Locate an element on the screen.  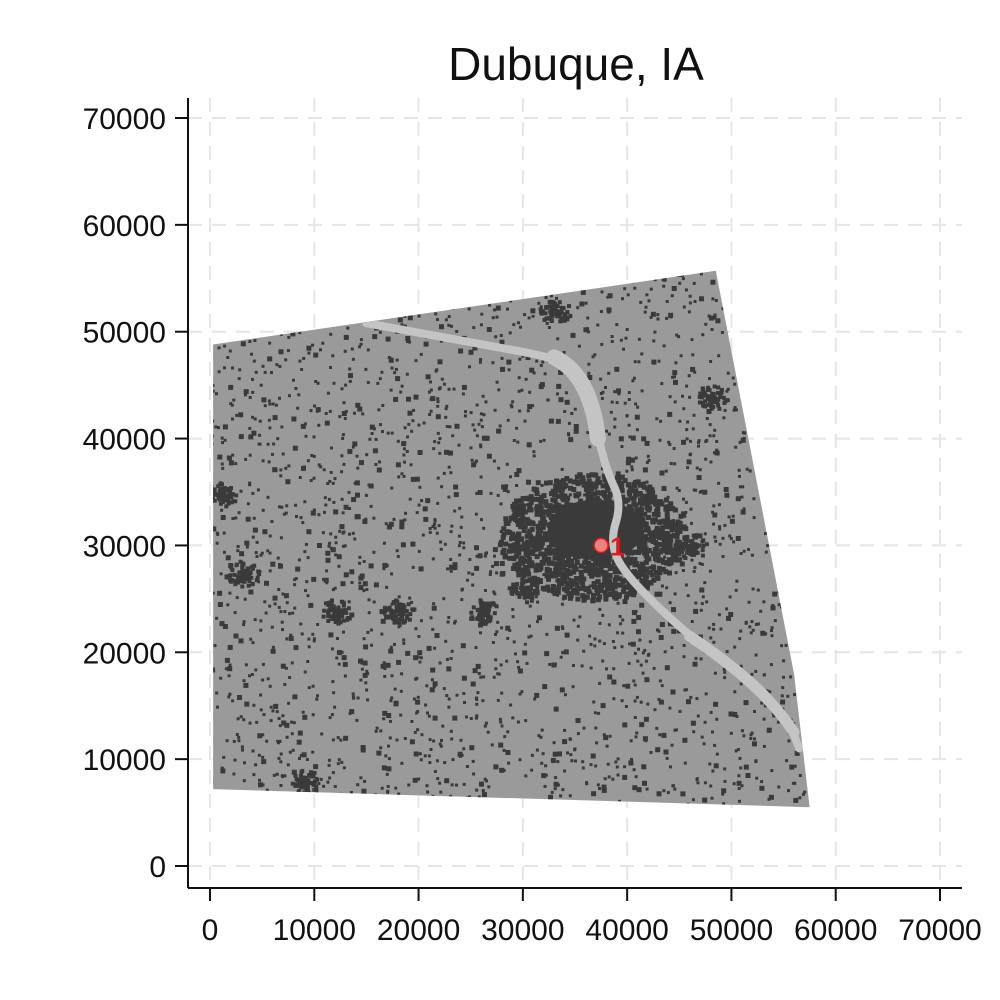
x-tick-label: 20000 is located at coordinates (418, 930).